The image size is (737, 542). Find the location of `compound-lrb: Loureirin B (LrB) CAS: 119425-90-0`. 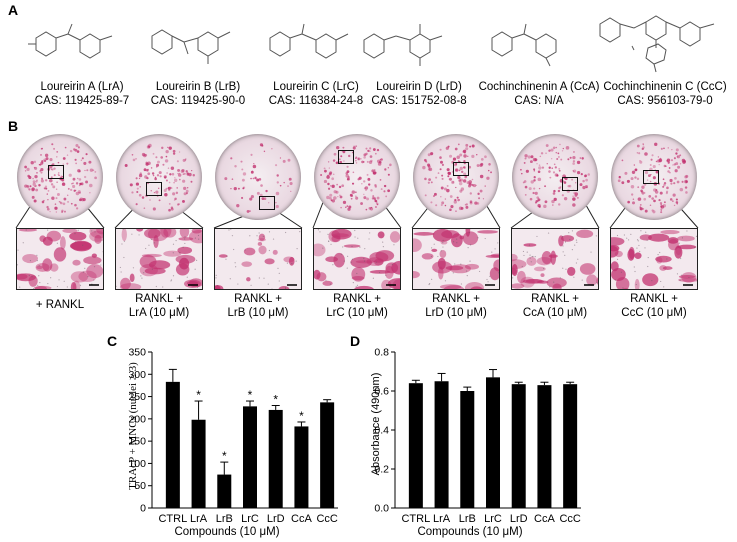

compound-lrb: Loureirin B (LrB) CAS: 119425-90-0 is located at coordinates (198, 94).